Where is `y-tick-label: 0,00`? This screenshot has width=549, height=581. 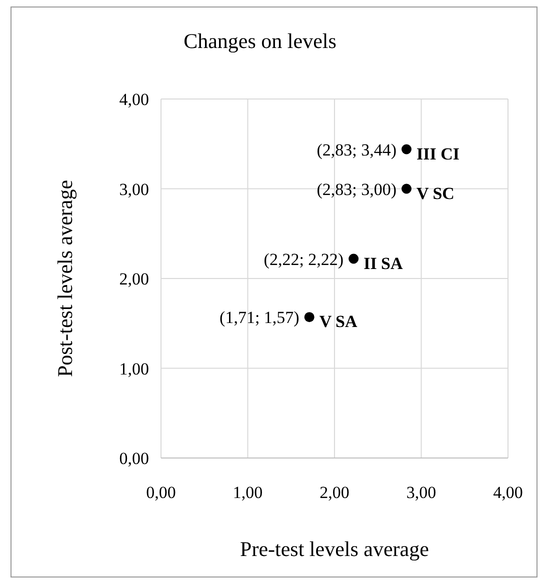
y-tick-label: 0,00 is located at coordinates (134, 458).